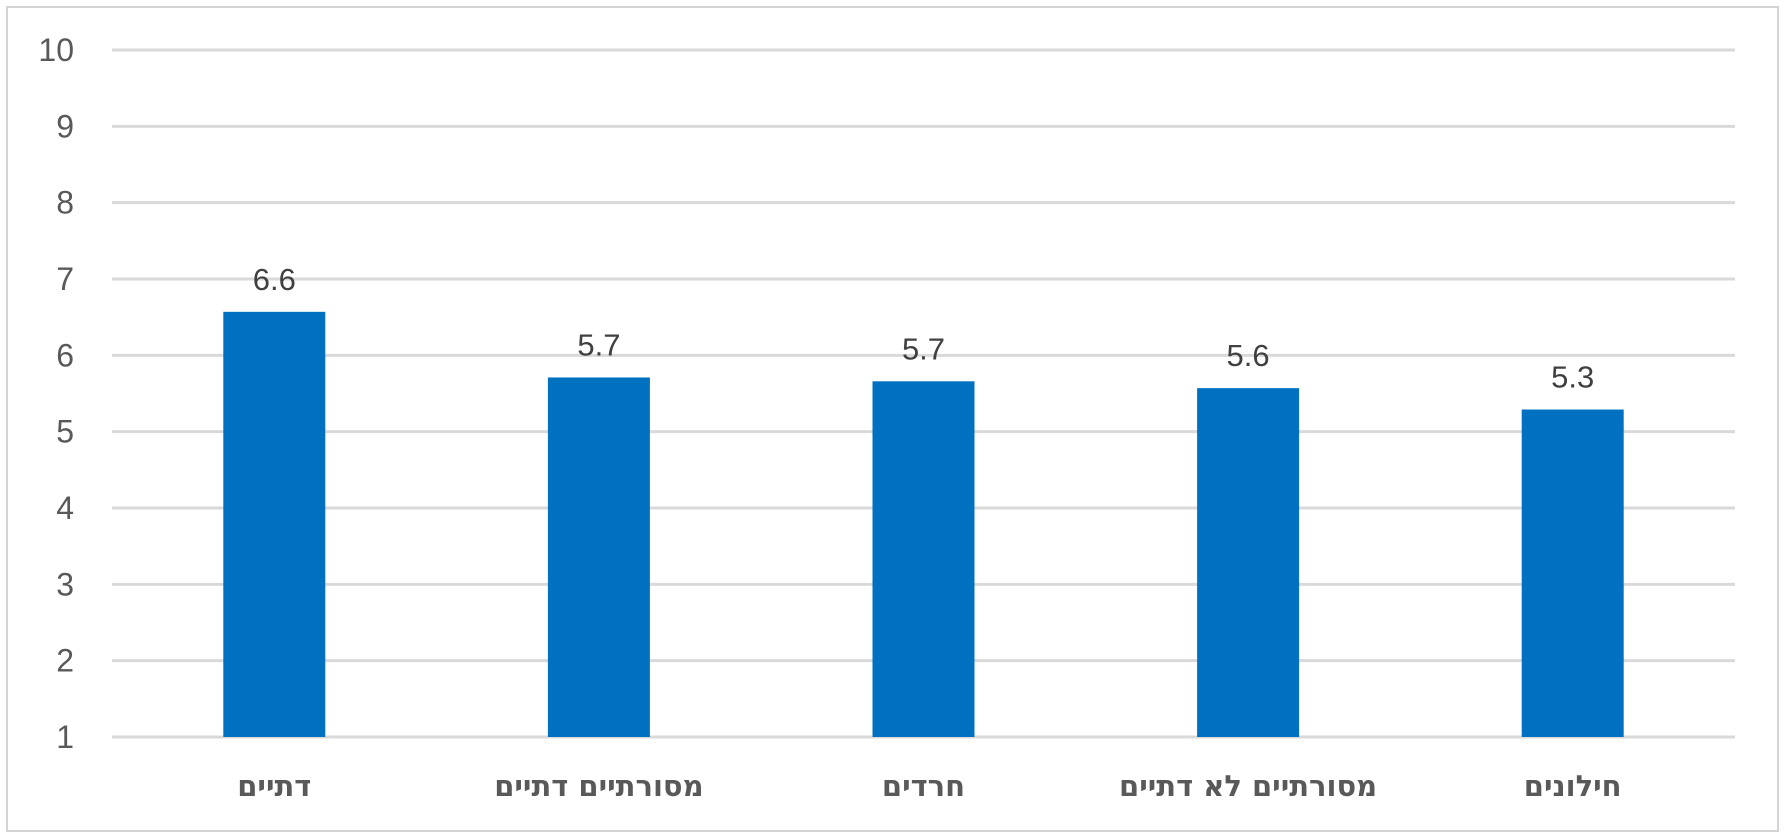  I want to click on x-category-label: מסורתיים דתיים, so click(598, 786).